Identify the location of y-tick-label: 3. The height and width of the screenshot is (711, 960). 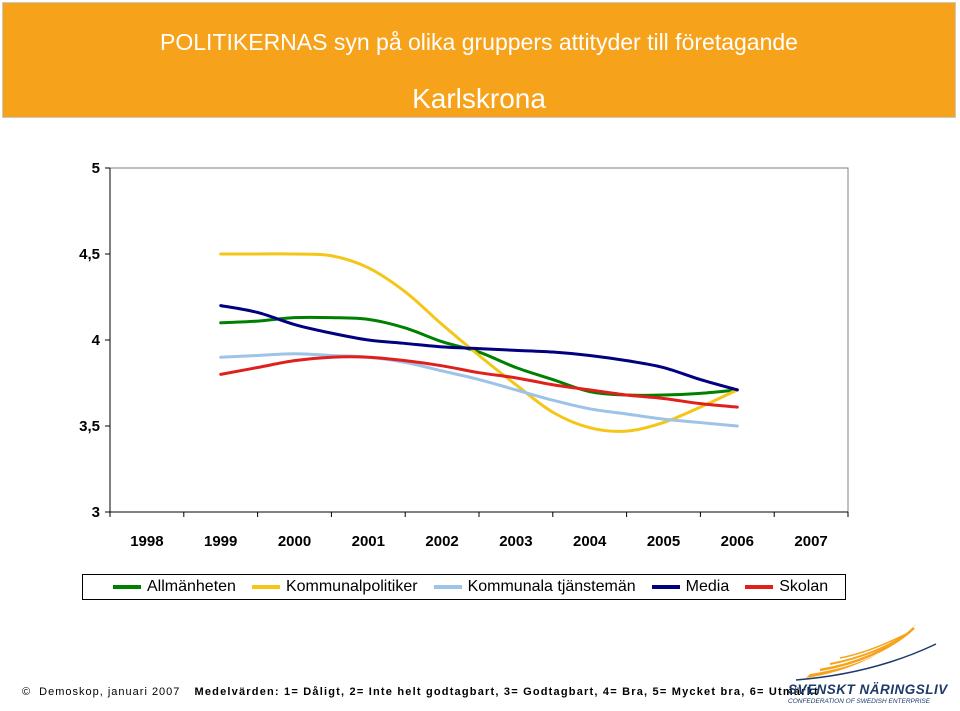
(96, 512).